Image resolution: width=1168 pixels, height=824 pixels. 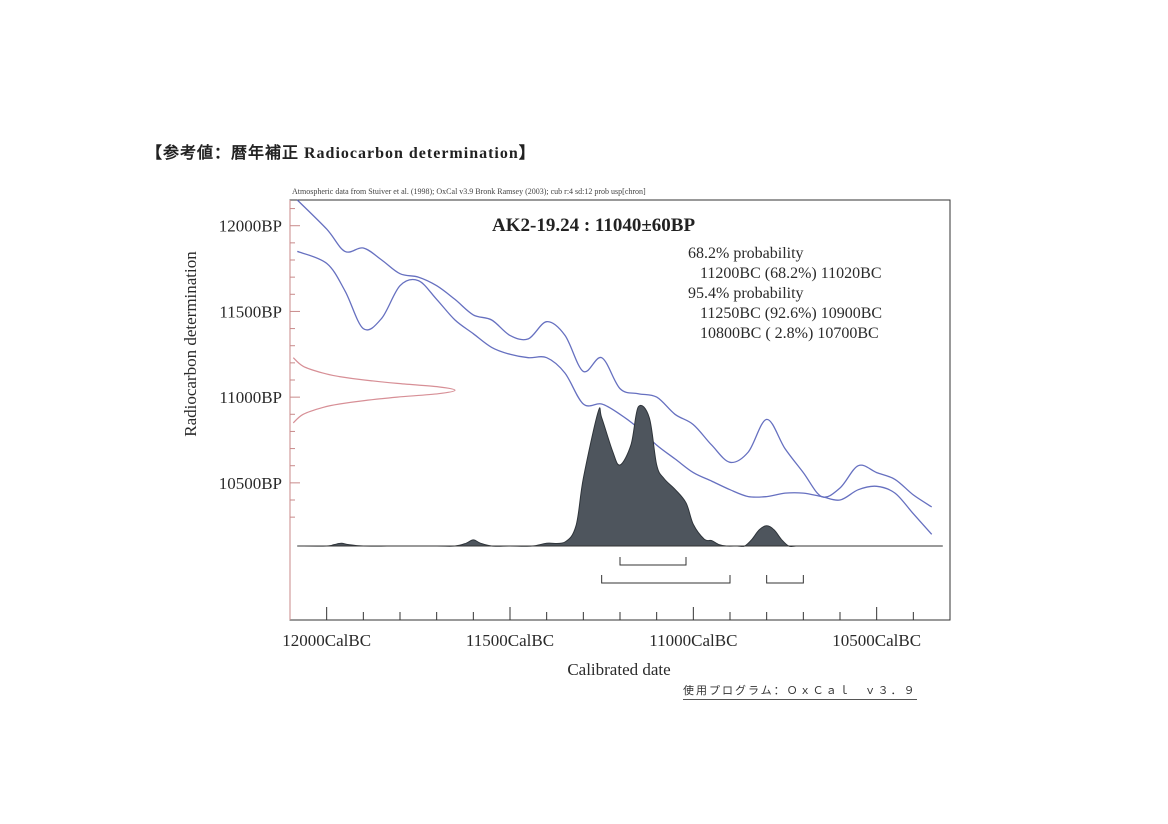 What do you see at coordinates (190, 344) in the screenshot?
I see `y-axis-title: Radiocarbon determination` at bounding box center [190, 344].